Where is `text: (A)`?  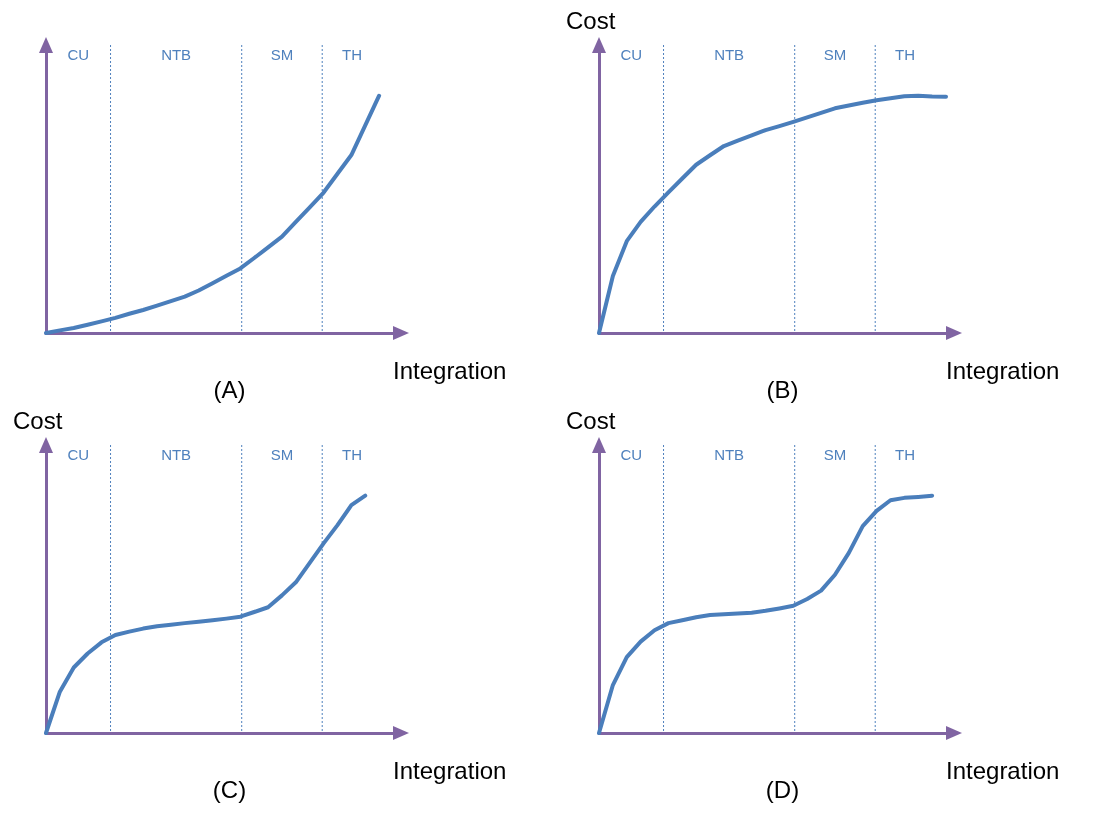 text: (A) is located at coordinates (229, 389).